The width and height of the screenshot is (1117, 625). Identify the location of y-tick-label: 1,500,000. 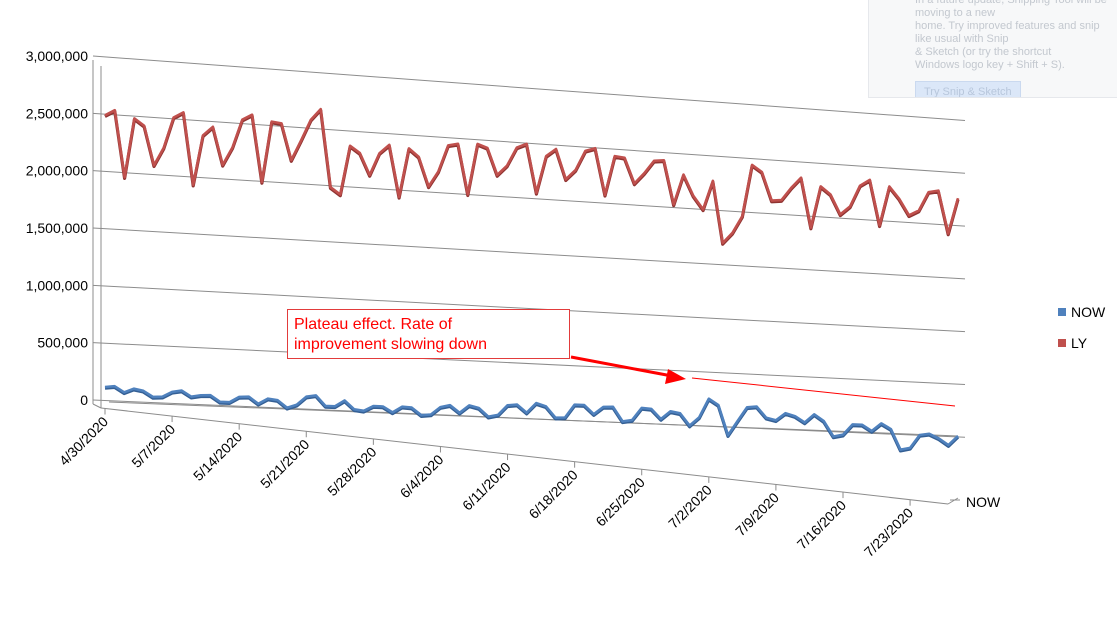
(57, 228).